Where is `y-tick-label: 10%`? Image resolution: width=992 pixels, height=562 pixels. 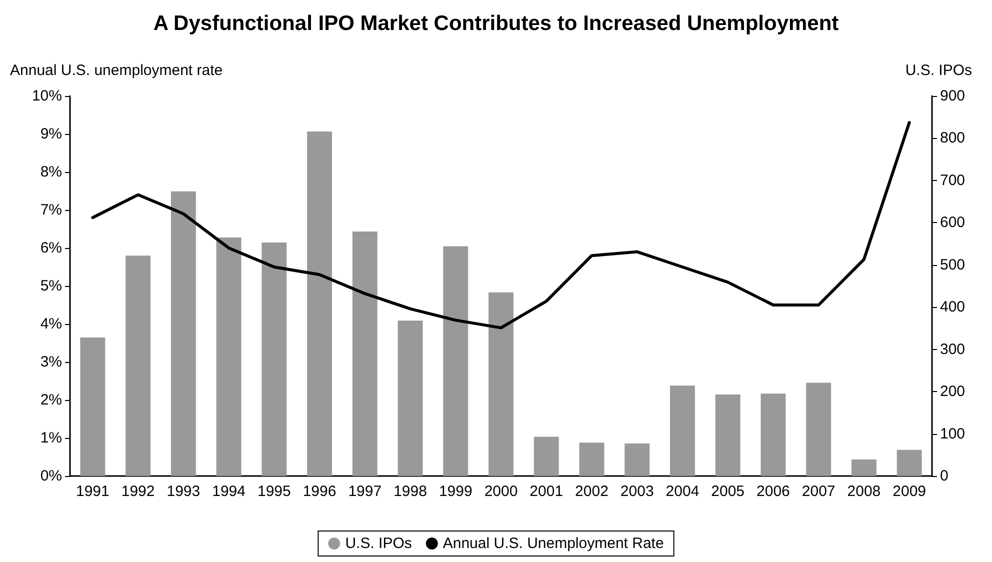 y-tick-label: 10% is located at coordinates (47, 96).